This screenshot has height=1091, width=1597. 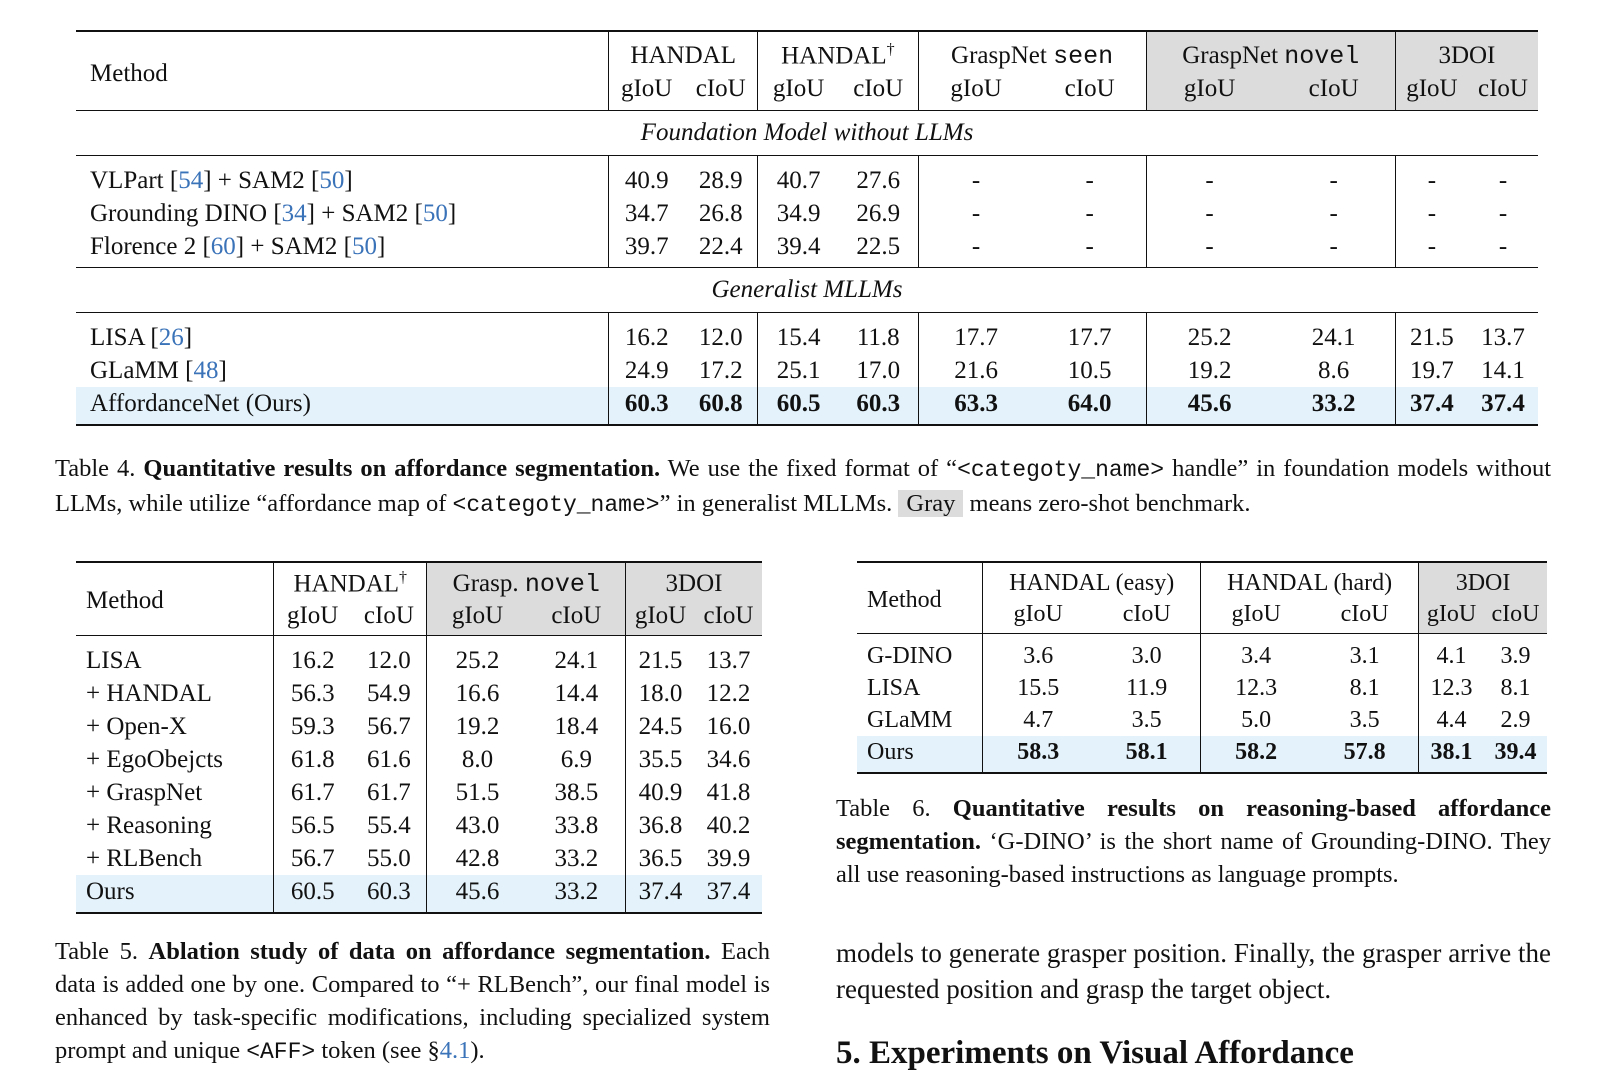 What do you see at coordinates (1256, 655) in the screenshot?
I see `table-cell: 3.4` at bounding box center [1256, 655].